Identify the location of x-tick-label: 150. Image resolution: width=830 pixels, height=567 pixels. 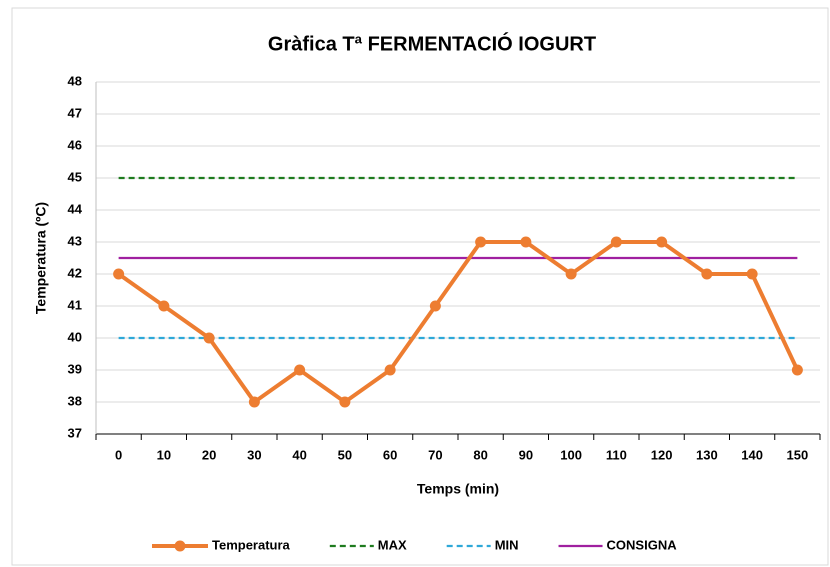
(798, 454).